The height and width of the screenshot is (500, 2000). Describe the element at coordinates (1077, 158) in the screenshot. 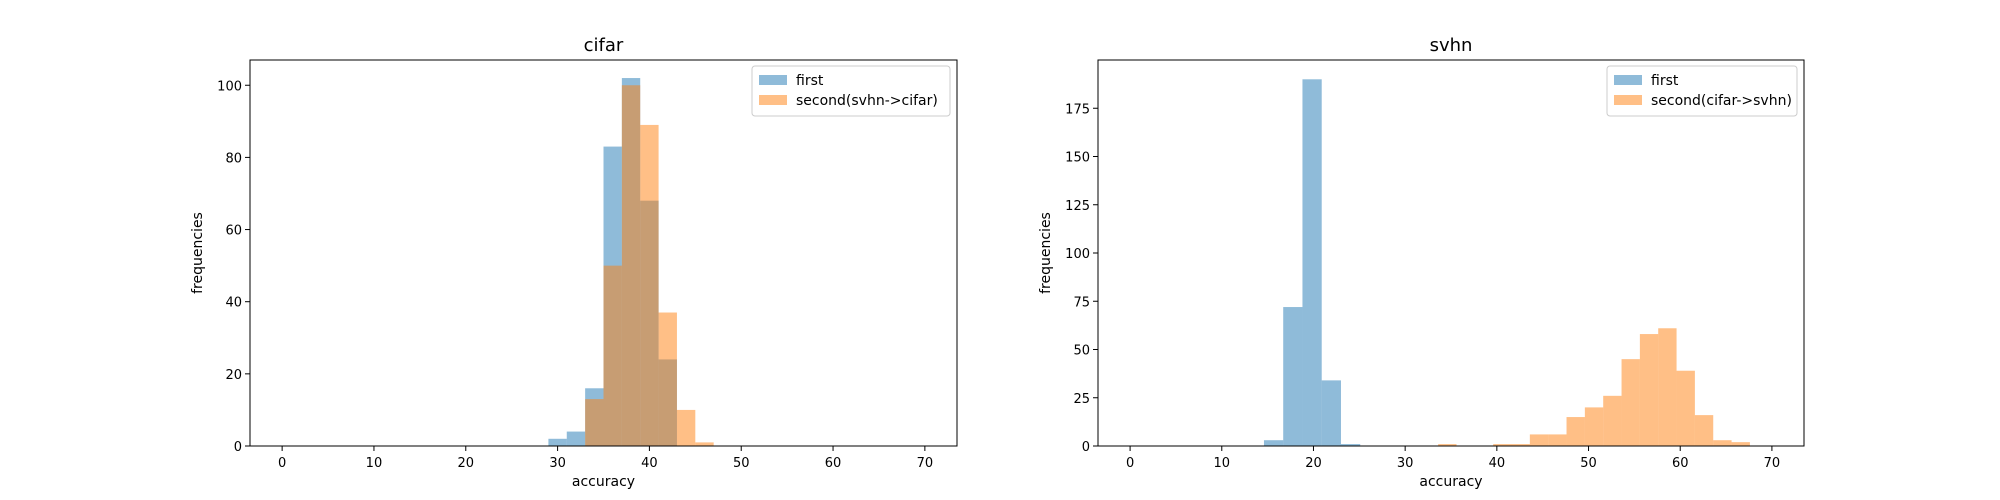

I see `y-tick-label: 150` at that location.